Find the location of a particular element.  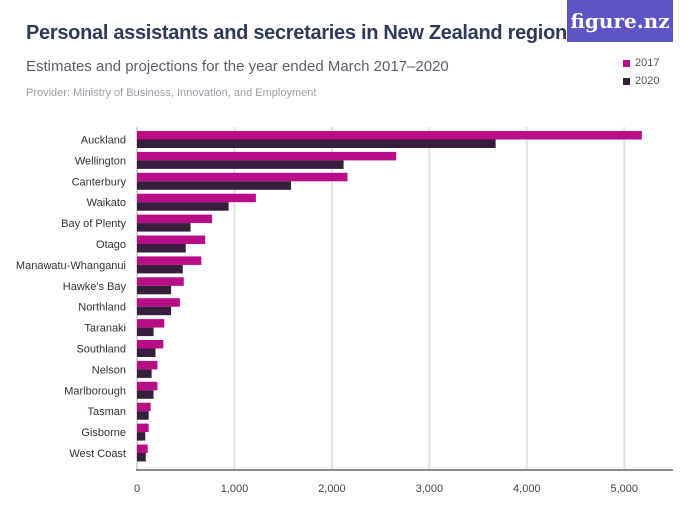

category-label: Otago is located at coordinates (111, 245).